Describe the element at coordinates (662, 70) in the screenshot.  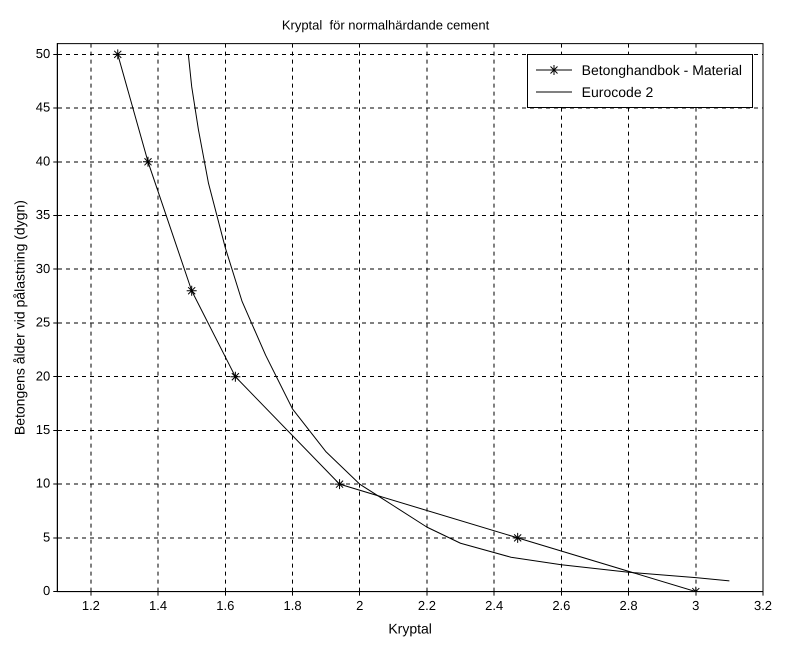
I see `legend-label: Betonghandbok - Material` at that location.